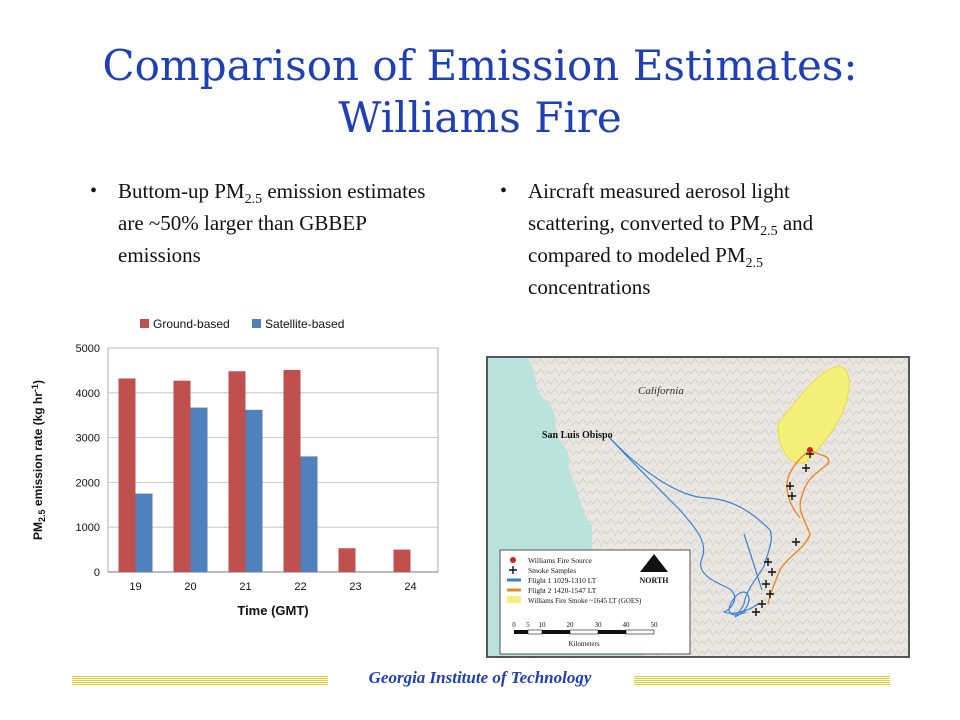 Image resolution: width=960 pixels, height=720 pixels. What do you see at coordinates (38, 460) in the screenshot?
I see `chart-y-label: PM2.5 emission rate (kg hr-1)` at bounding box center [38, 460].